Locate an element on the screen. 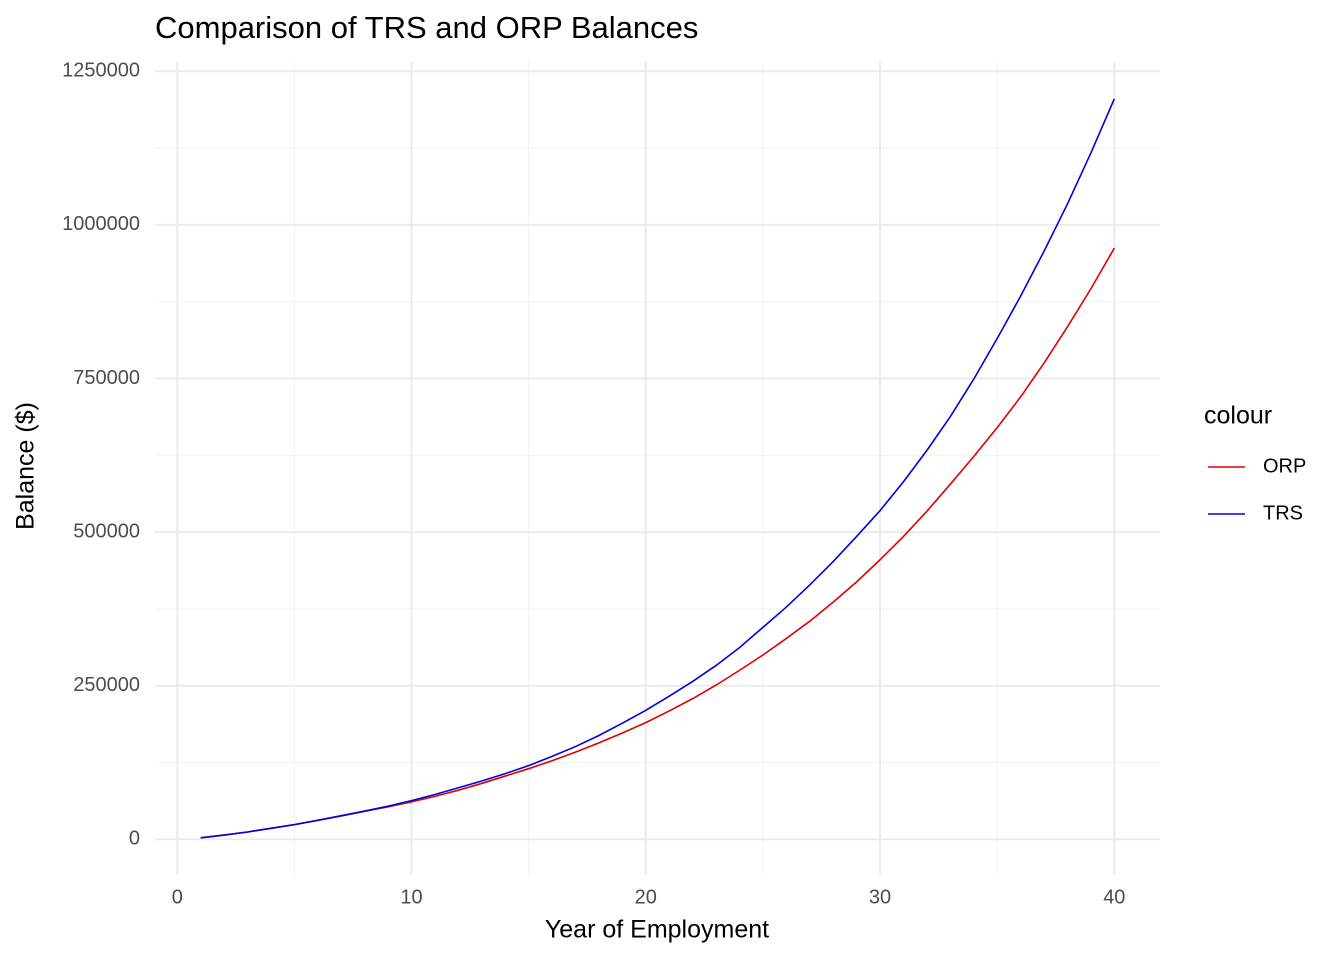 Image resolution: width=1344 pixels, height=960 pixels. chart-title: Comparison of TRS and ORP Balances is located at coordinates (426, 27).